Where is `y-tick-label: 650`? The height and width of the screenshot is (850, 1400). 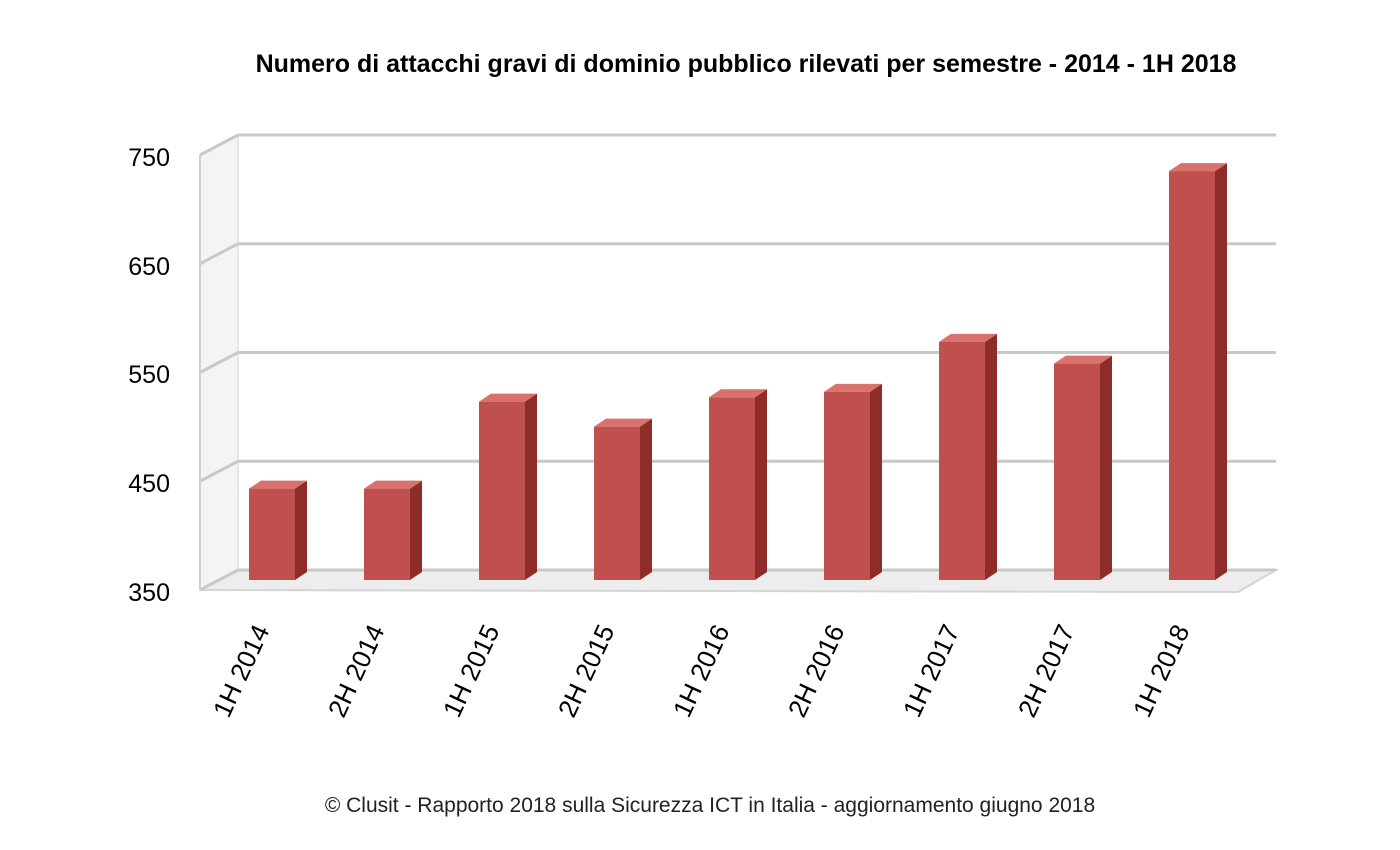
y-tick-label: 650 is located at coordinates (149, 267).